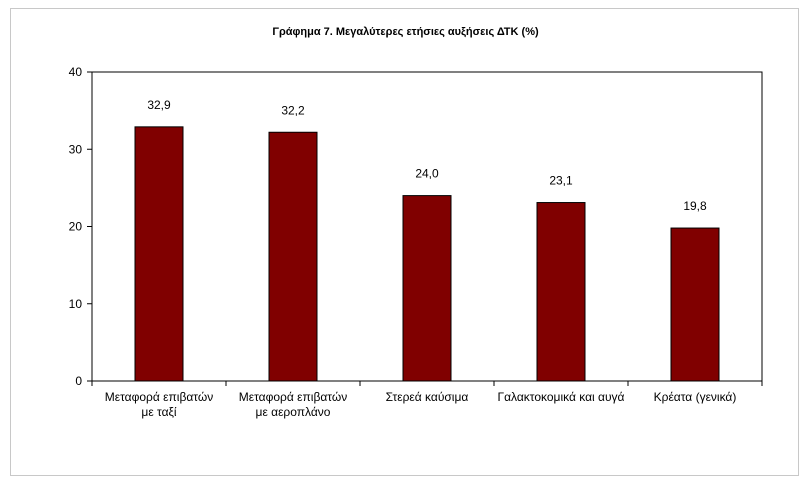 The height and width of the screenshot is (487, 811). Describe the element at coordinates (159, 105) in the screenshot. I see `data-label: 32,9` at that location.